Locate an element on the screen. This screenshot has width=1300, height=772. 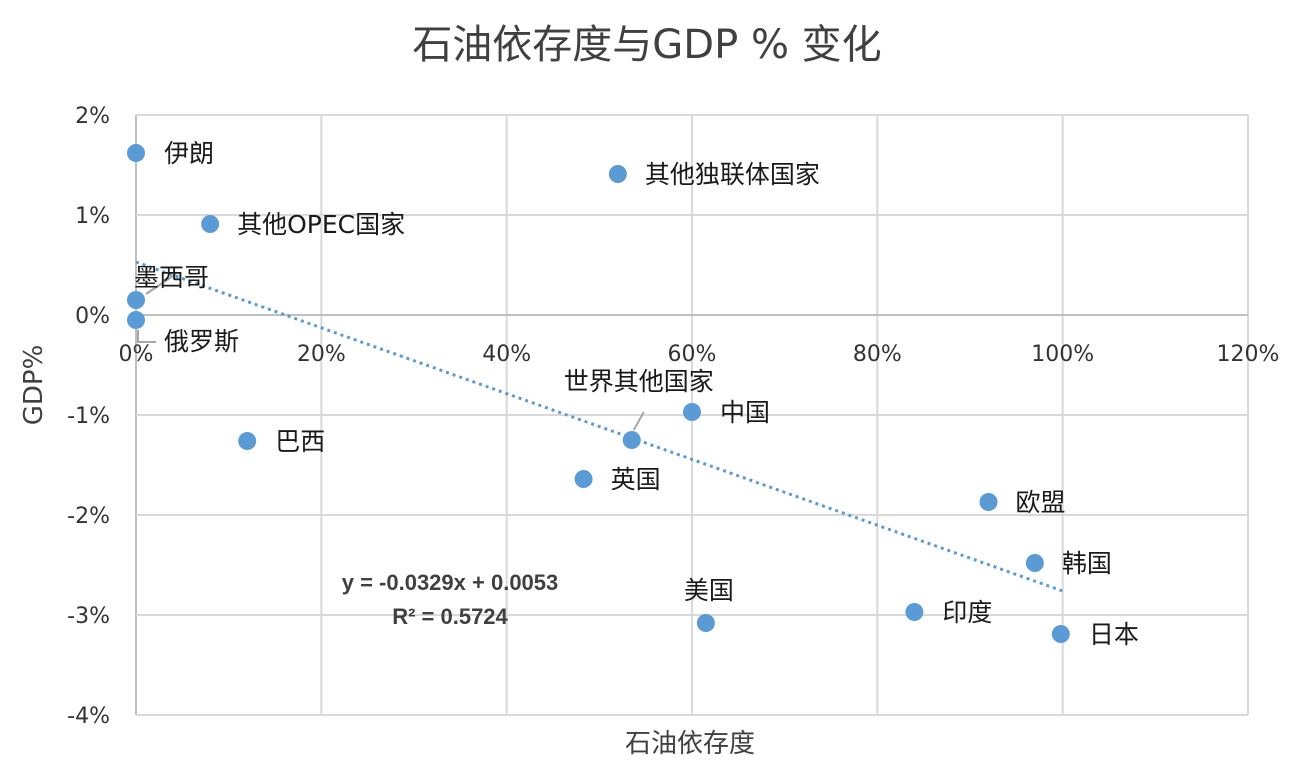
x-tick-label: 20% is located at coordinates (321, 354).